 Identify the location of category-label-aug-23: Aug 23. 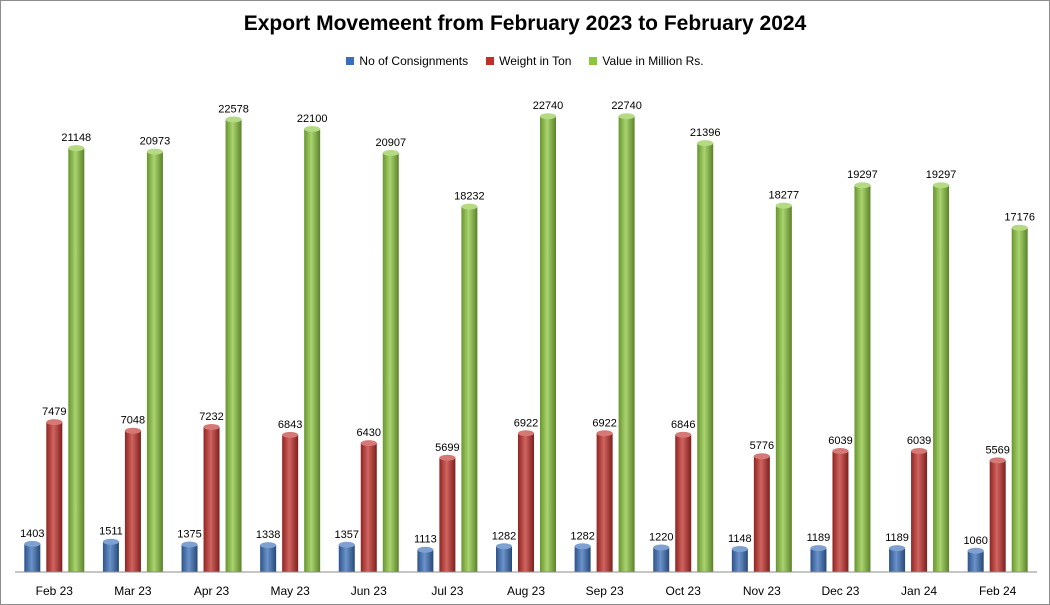
(526, 591).